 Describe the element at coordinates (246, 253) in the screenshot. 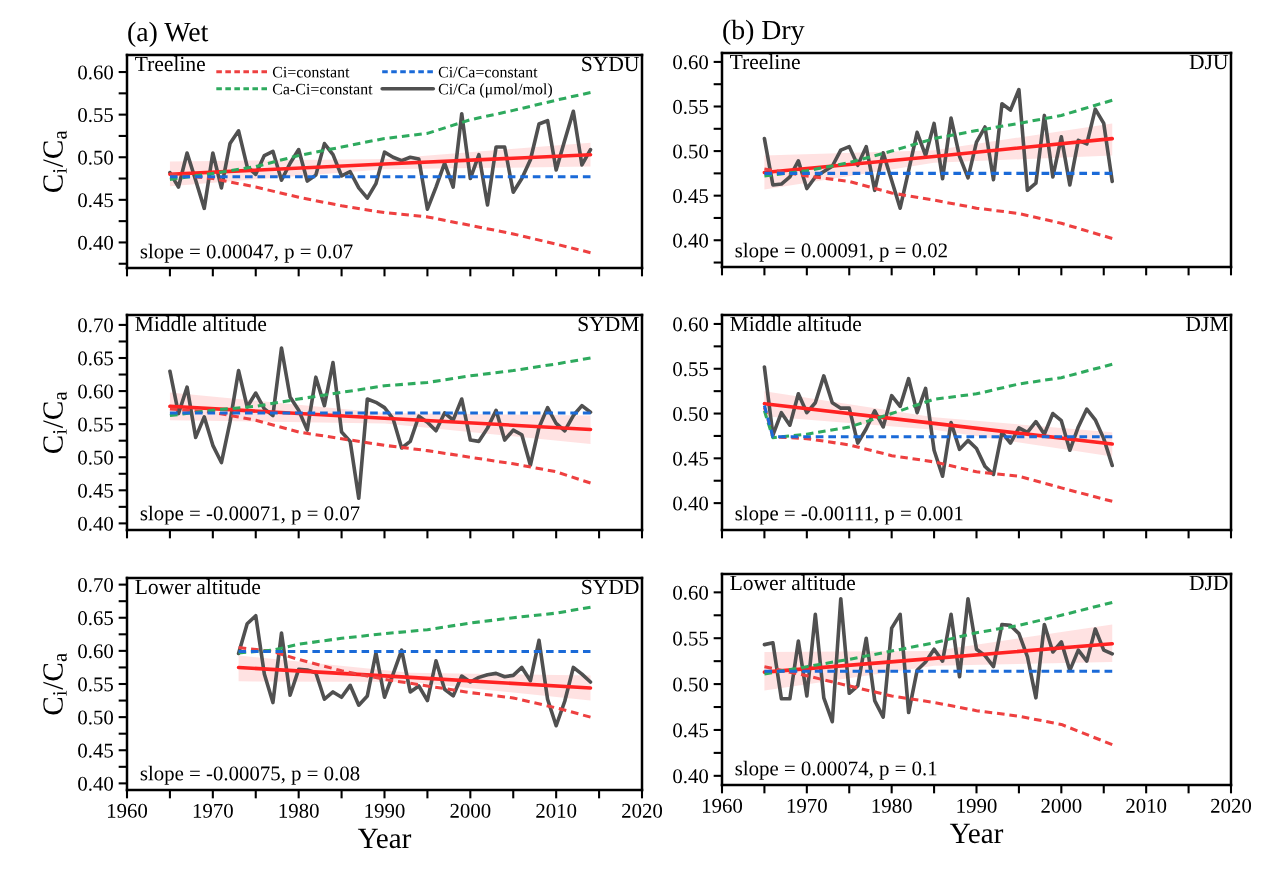

I see `annotation: slope = 0.00047, p = 0.07` at that location.